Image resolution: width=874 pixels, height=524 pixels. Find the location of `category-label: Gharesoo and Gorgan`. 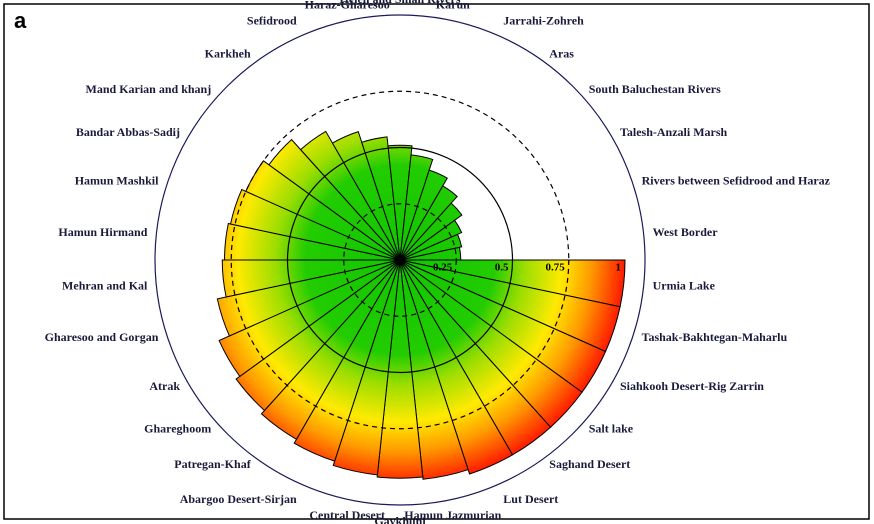

category-label: Gharesoo and Gorgan is located at coordinates (102, 337).